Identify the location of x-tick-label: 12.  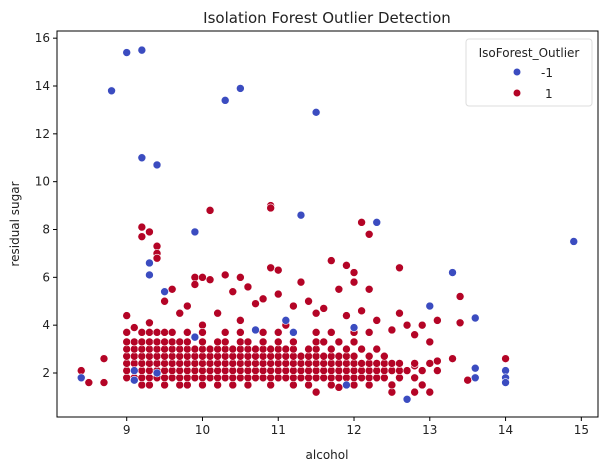
(353, 430).